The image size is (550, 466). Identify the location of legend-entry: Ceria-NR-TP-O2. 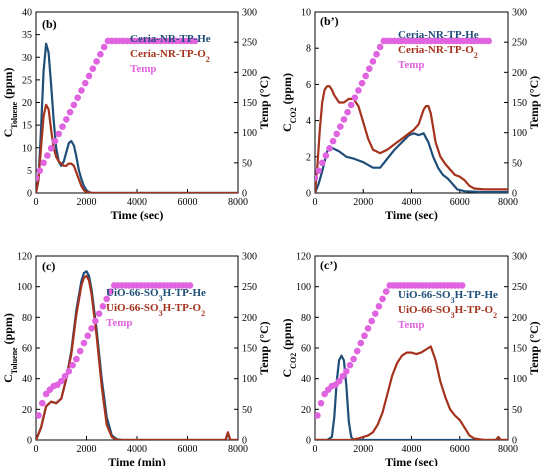
(438, 52).